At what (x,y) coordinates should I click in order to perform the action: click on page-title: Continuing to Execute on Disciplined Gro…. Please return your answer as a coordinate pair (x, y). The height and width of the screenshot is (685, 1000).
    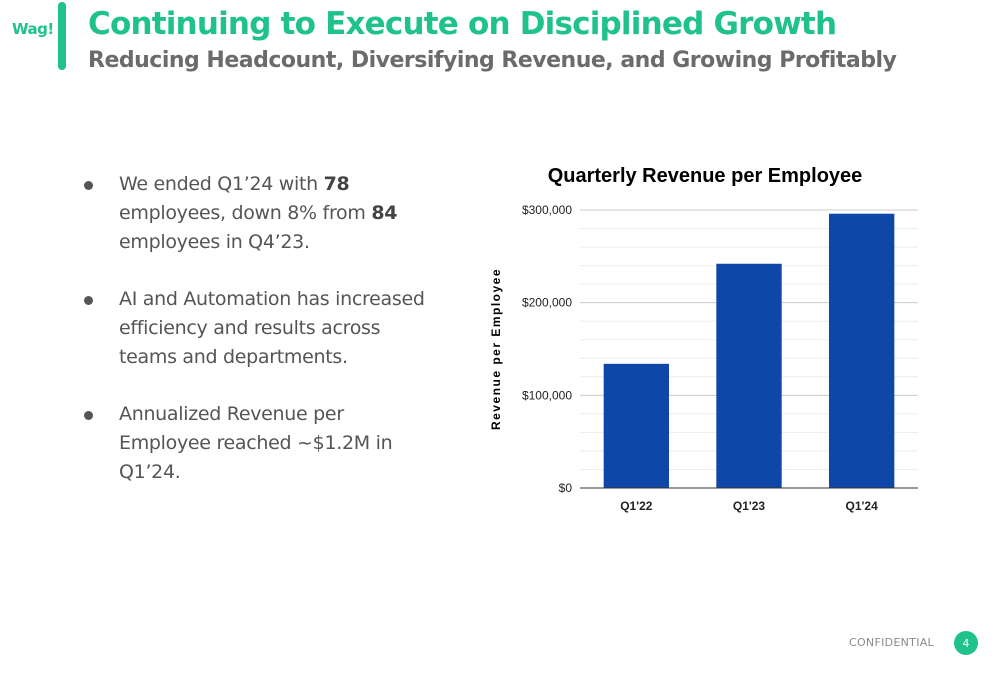
    Looking at the image, I should click on (462, 24).